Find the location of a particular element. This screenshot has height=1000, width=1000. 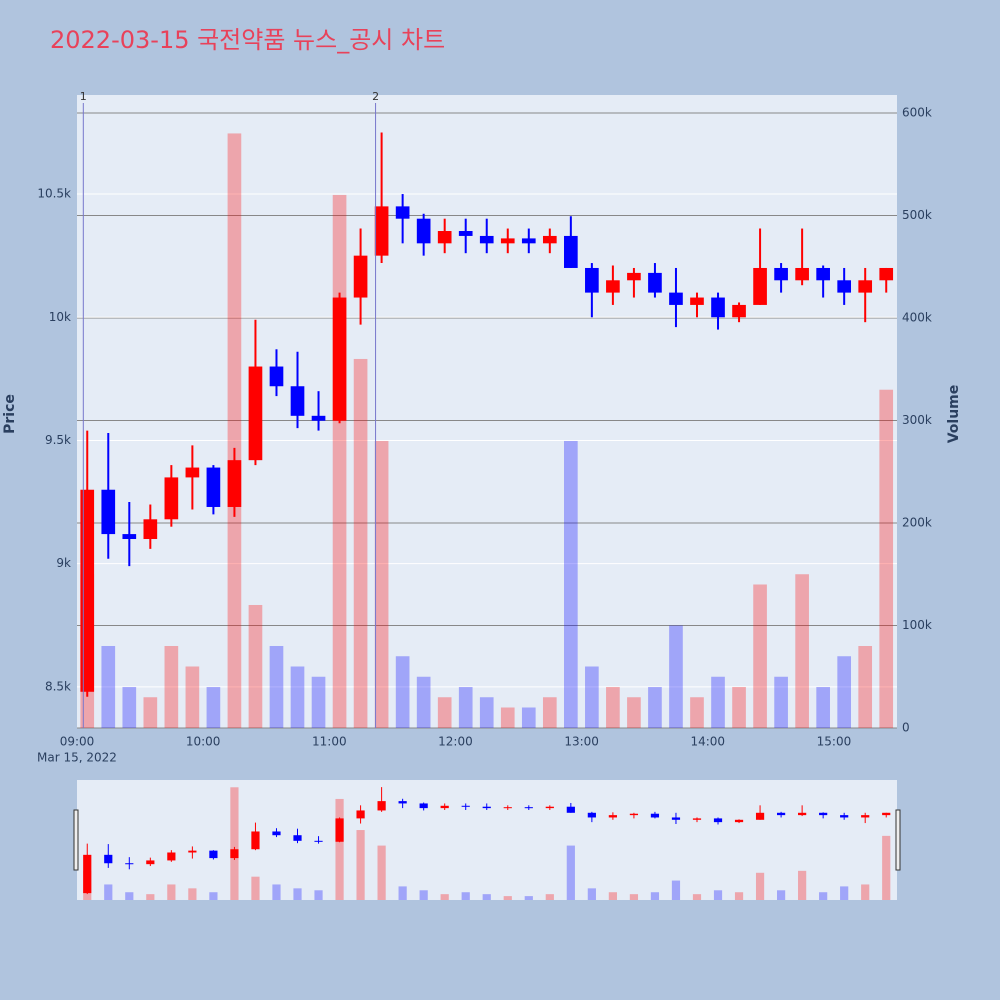

x-tick-label: 15:00 is located at coordinates (834, 742).